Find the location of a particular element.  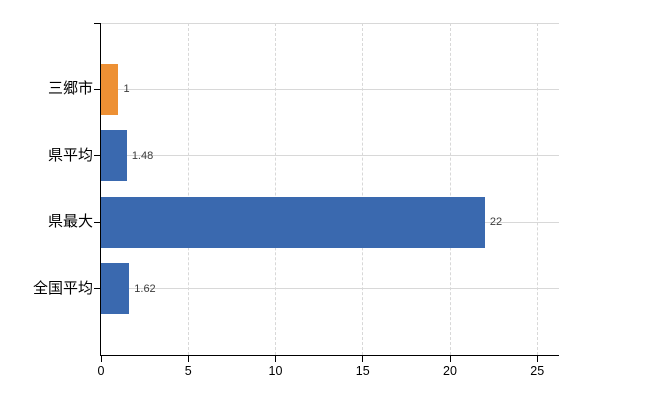

category-label: 県最大 is located at coordinates (70, 222).